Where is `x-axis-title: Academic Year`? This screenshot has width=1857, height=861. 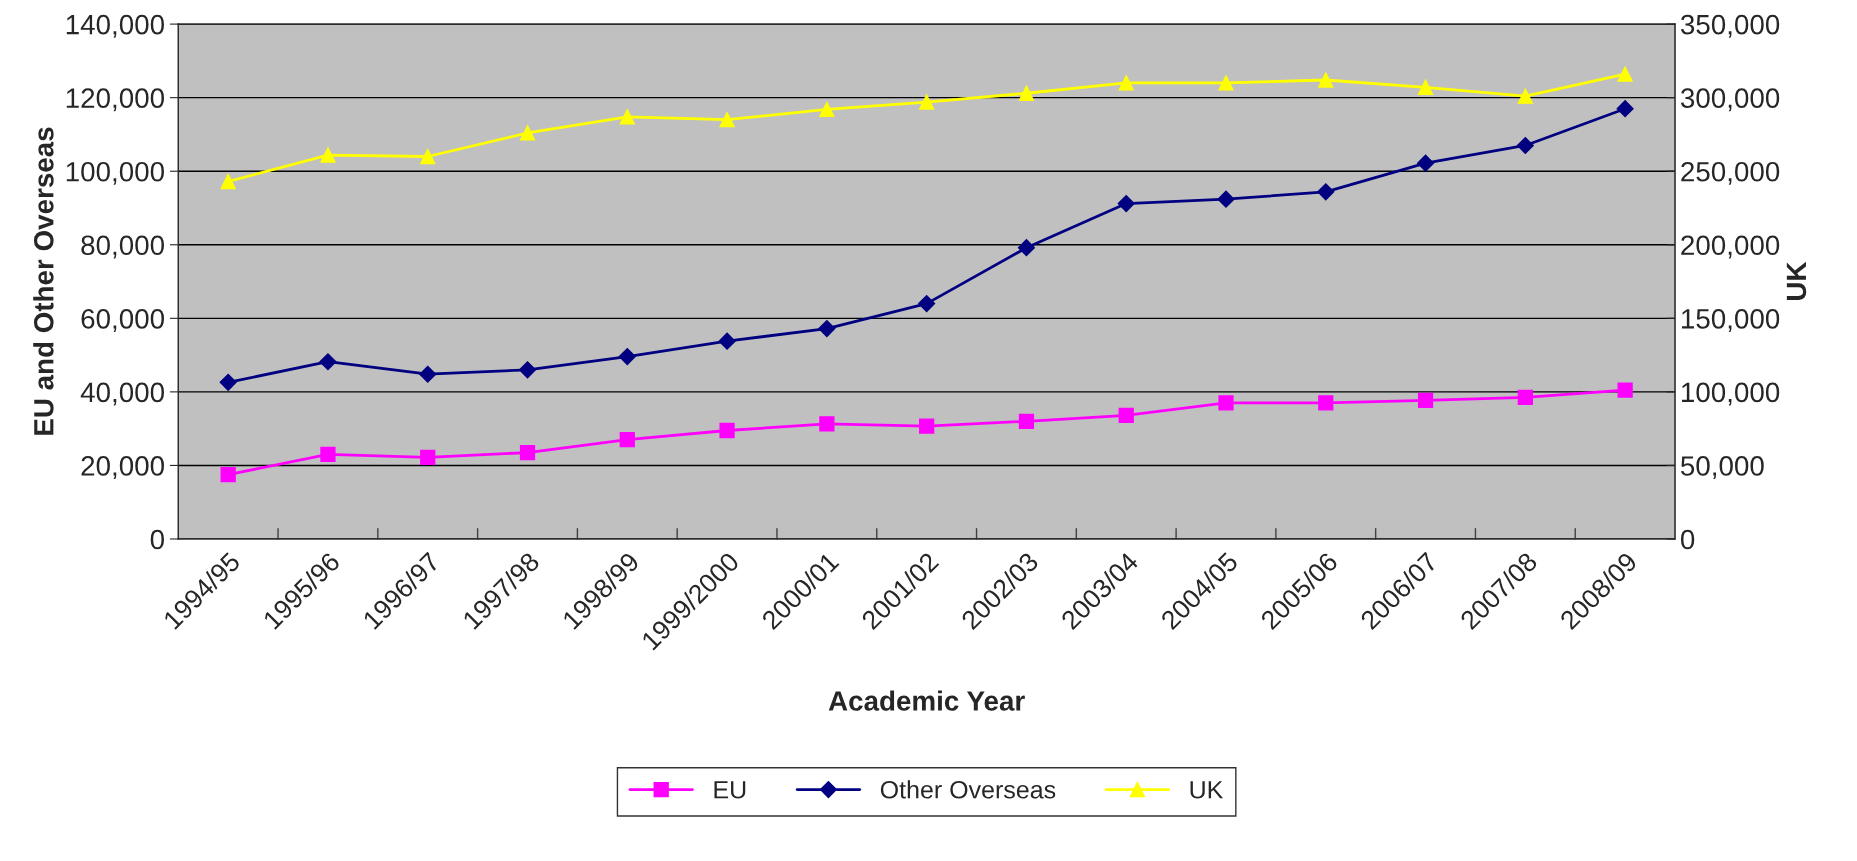 x-axis-title: Academic Year is located at coordinates (926, 700).